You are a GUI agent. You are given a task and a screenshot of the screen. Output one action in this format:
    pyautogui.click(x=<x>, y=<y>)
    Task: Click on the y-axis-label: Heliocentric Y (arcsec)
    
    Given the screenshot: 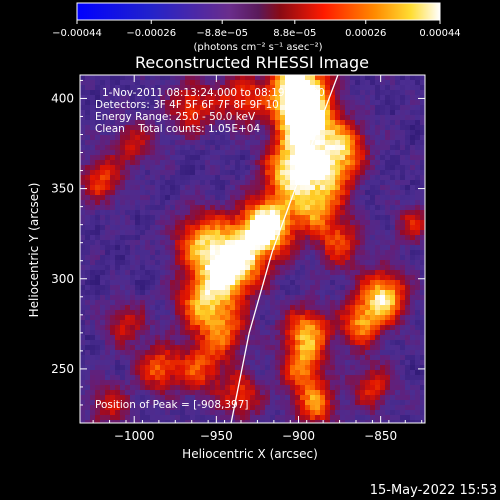 What is the action you would take?
    pyautogui.click(x=34, y=250)
    